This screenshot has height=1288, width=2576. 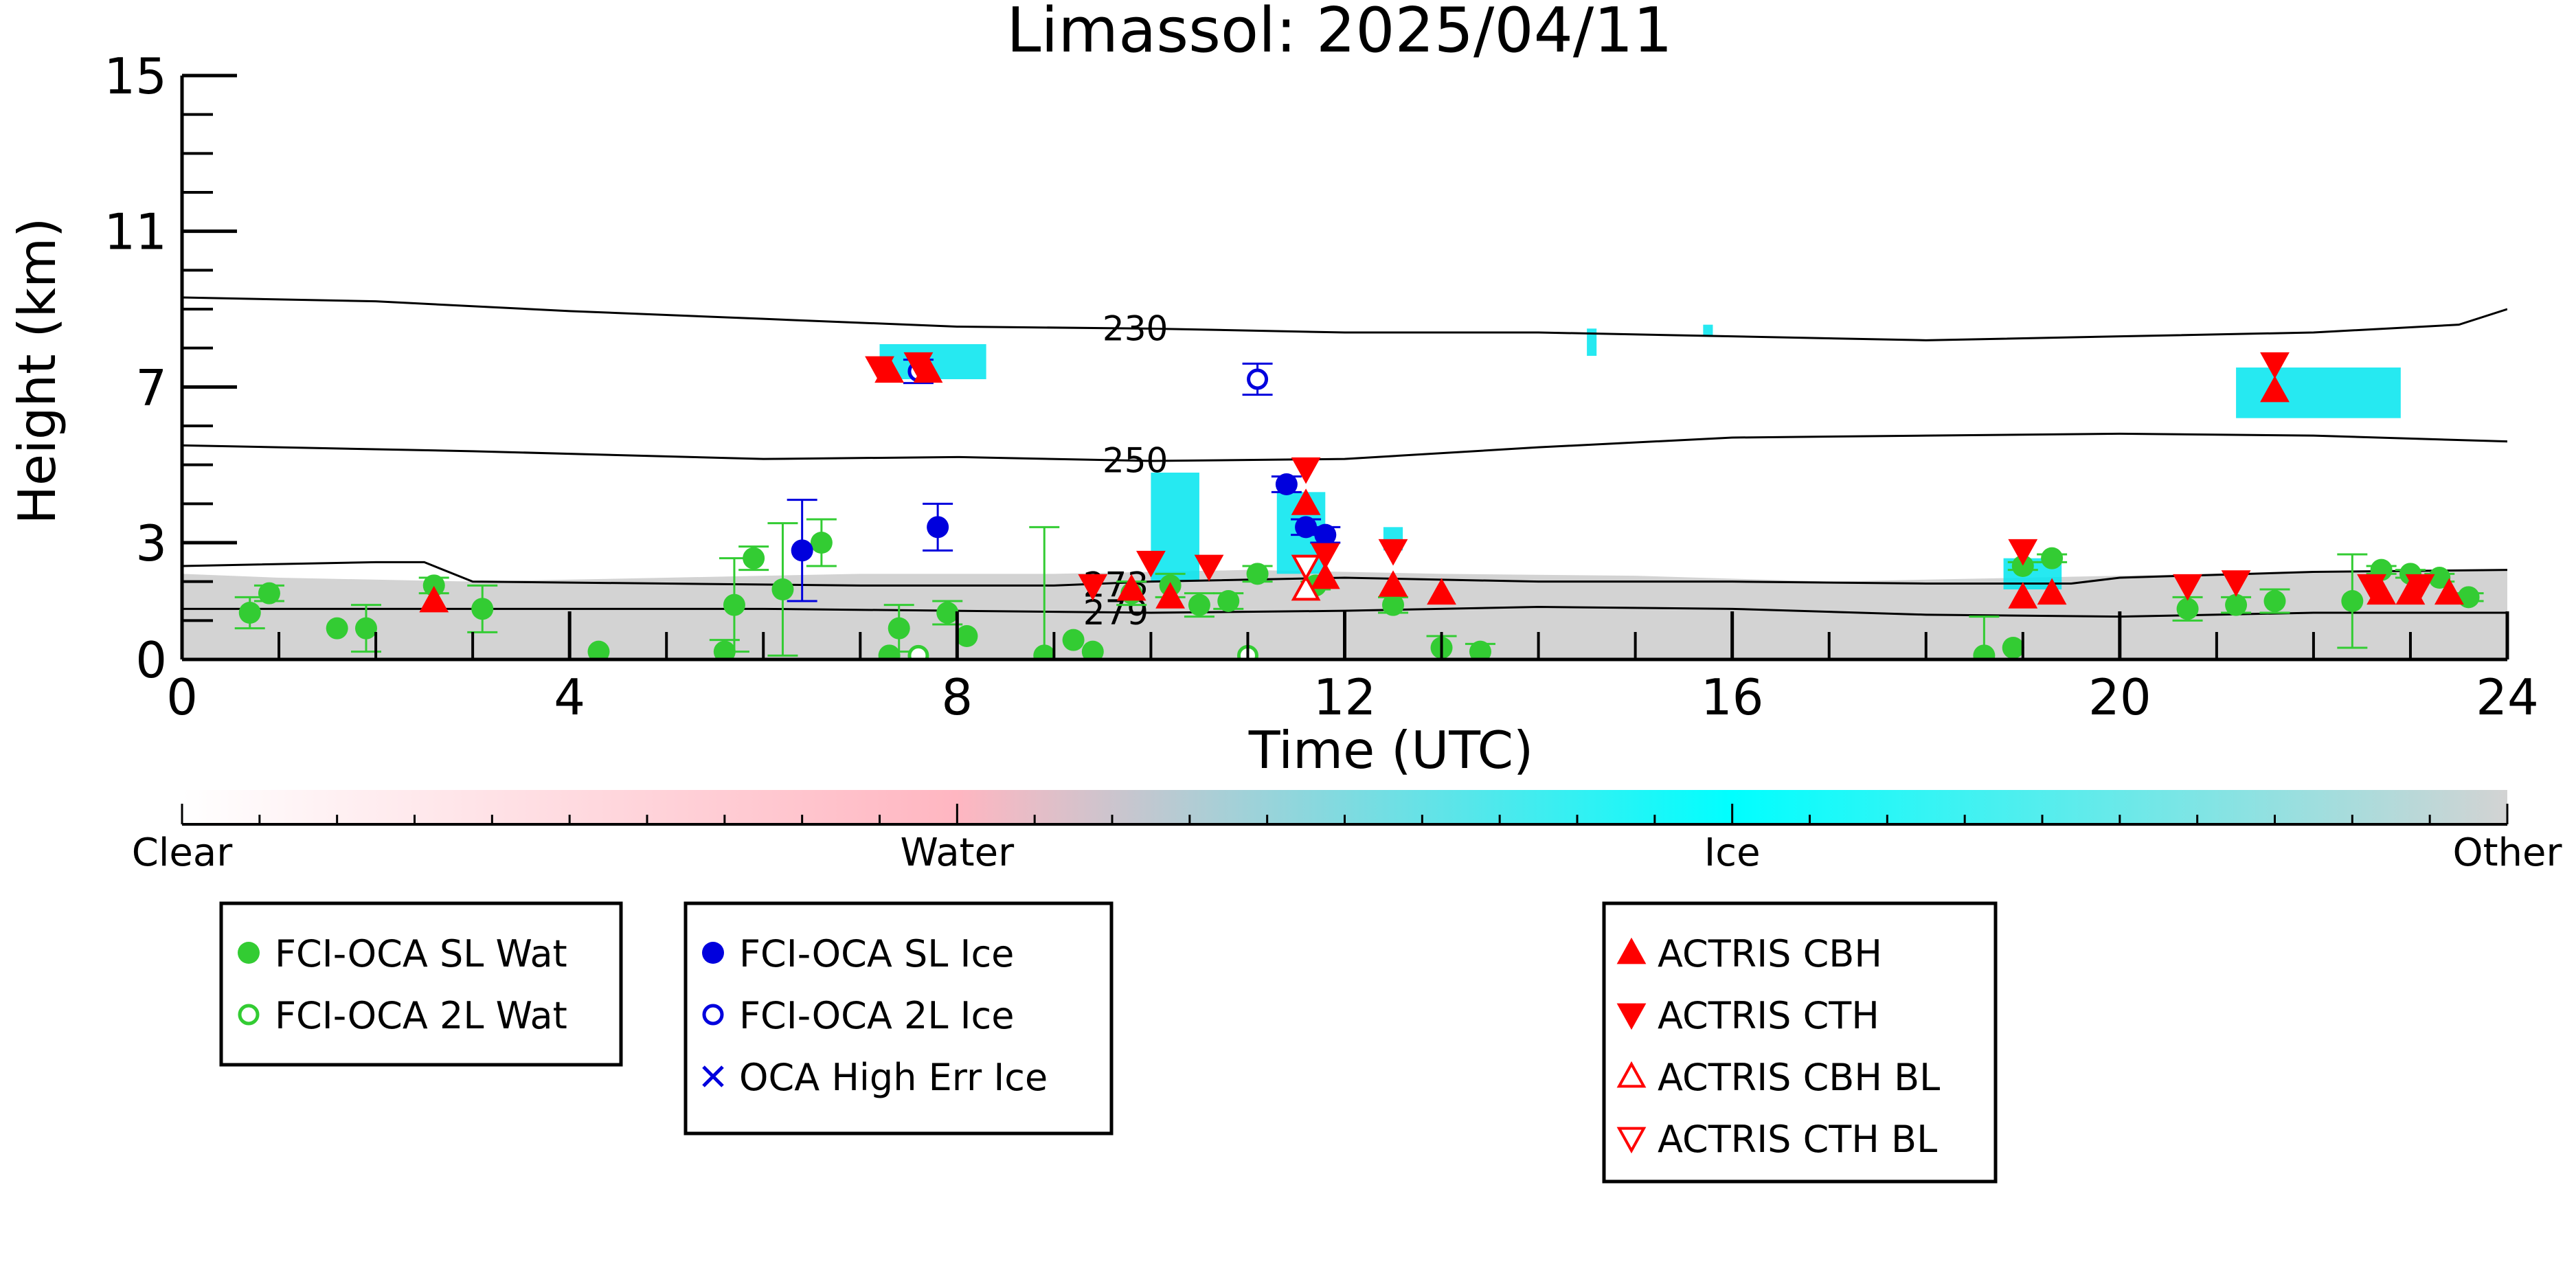 What do you see at coordinates (876, 953) in the screenshot?
I see `legend-label: FCI-OCA SL Ice` at bounding box center [876, 953].